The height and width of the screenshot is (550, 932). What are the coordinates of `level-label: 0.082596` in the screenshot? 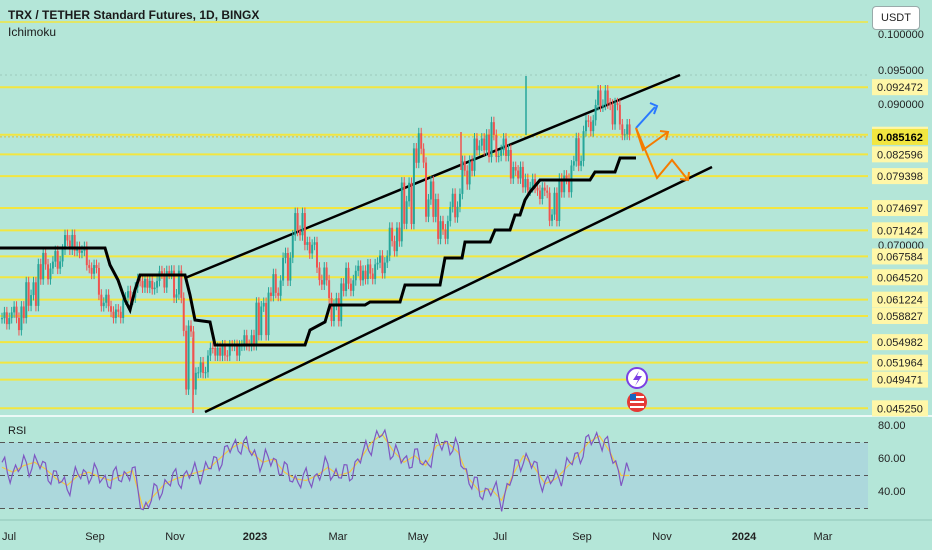 It's located at (900, 155).